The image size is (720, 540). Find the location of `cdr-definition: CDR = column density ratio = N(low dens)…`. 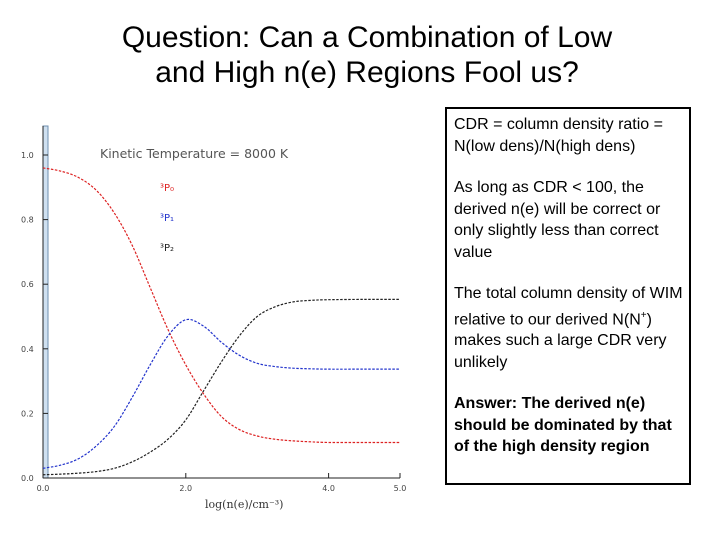

cdr-definition: CDR = column density ratio = N(low dens)… is located at coordinates (558, 135).